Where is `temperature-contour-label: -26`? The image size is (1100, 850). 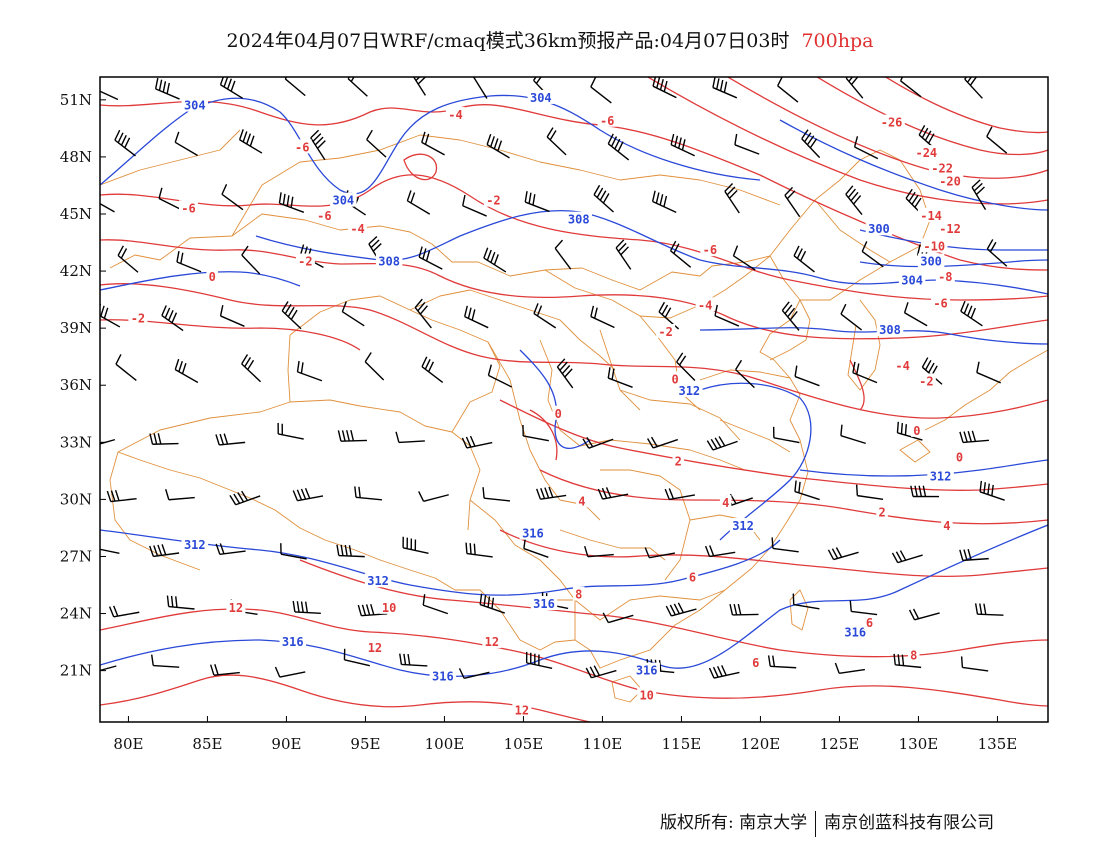 temperature-contour-label: -26 is located at coordinates (892, 123).